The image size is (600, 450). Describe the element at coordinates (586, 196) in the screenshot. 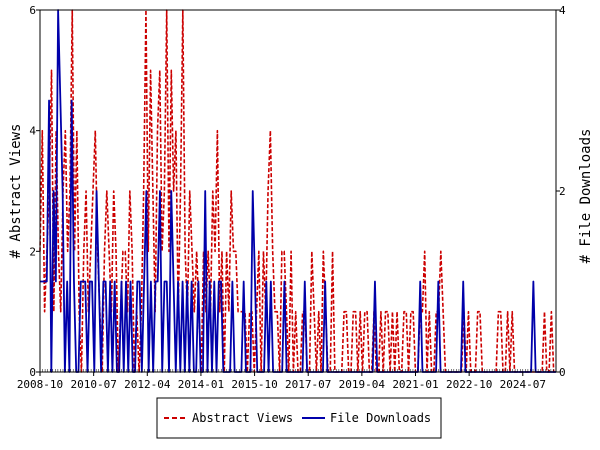

I see `y-axis-right-title: # File Downloads` at that location.